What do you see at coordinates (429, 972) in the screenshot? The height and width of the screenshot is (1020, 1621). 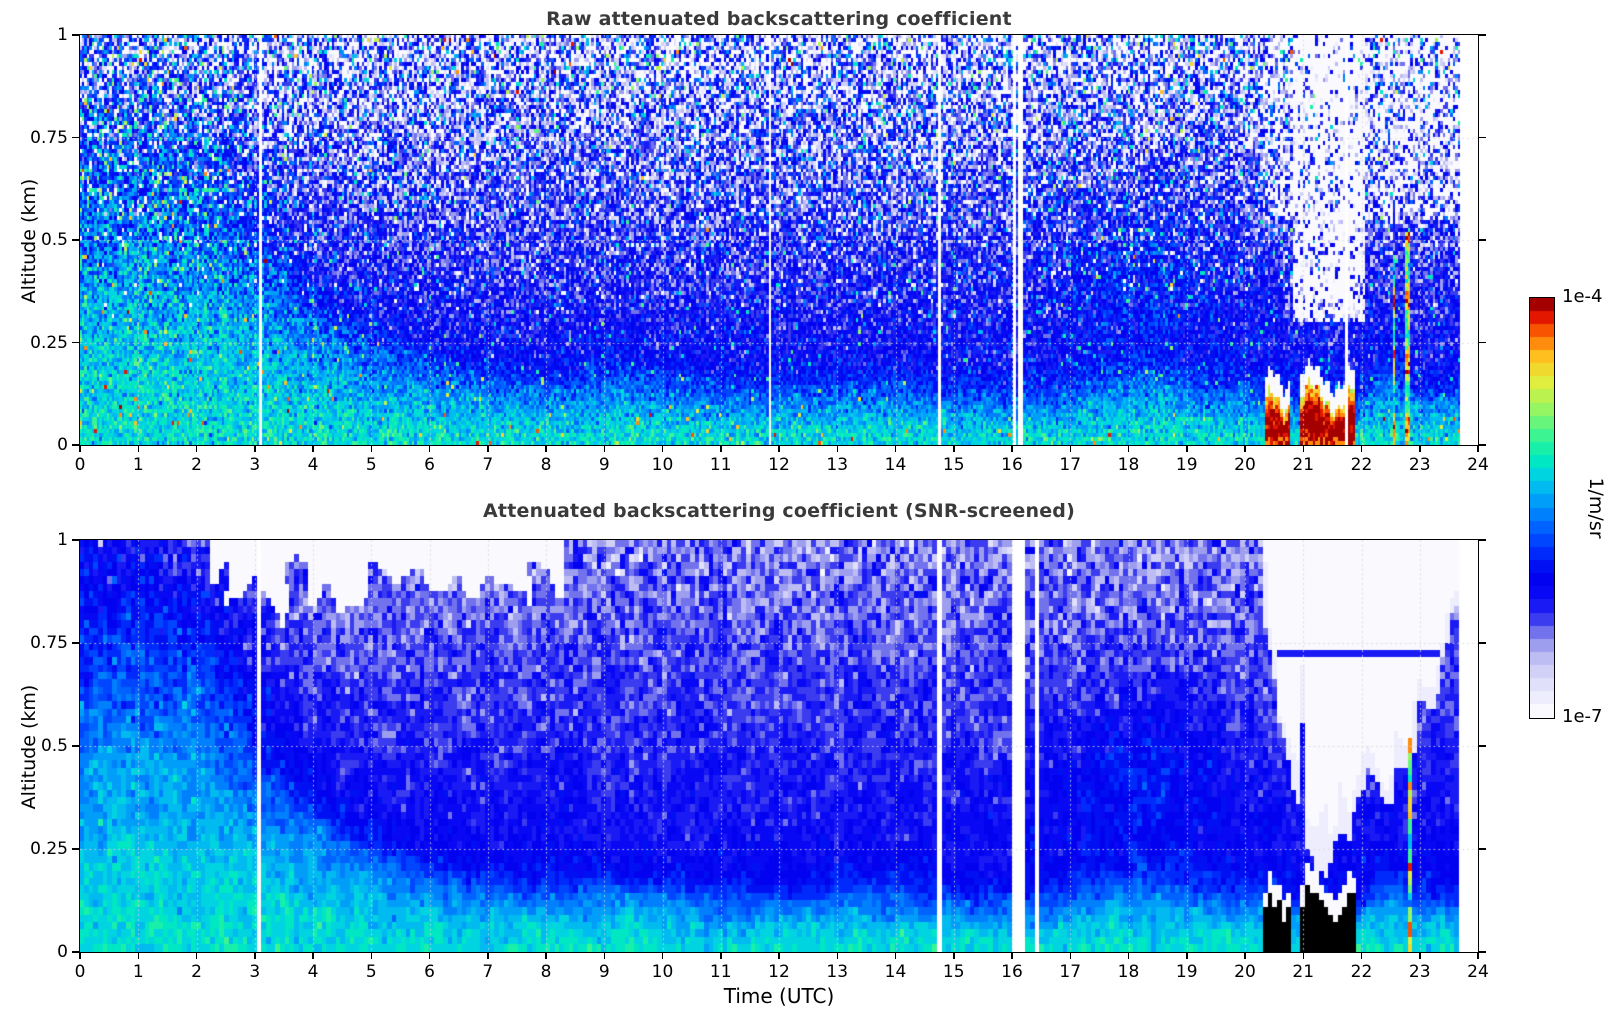 I see `x-tick-label: 6` at bounding box center [429, 972].